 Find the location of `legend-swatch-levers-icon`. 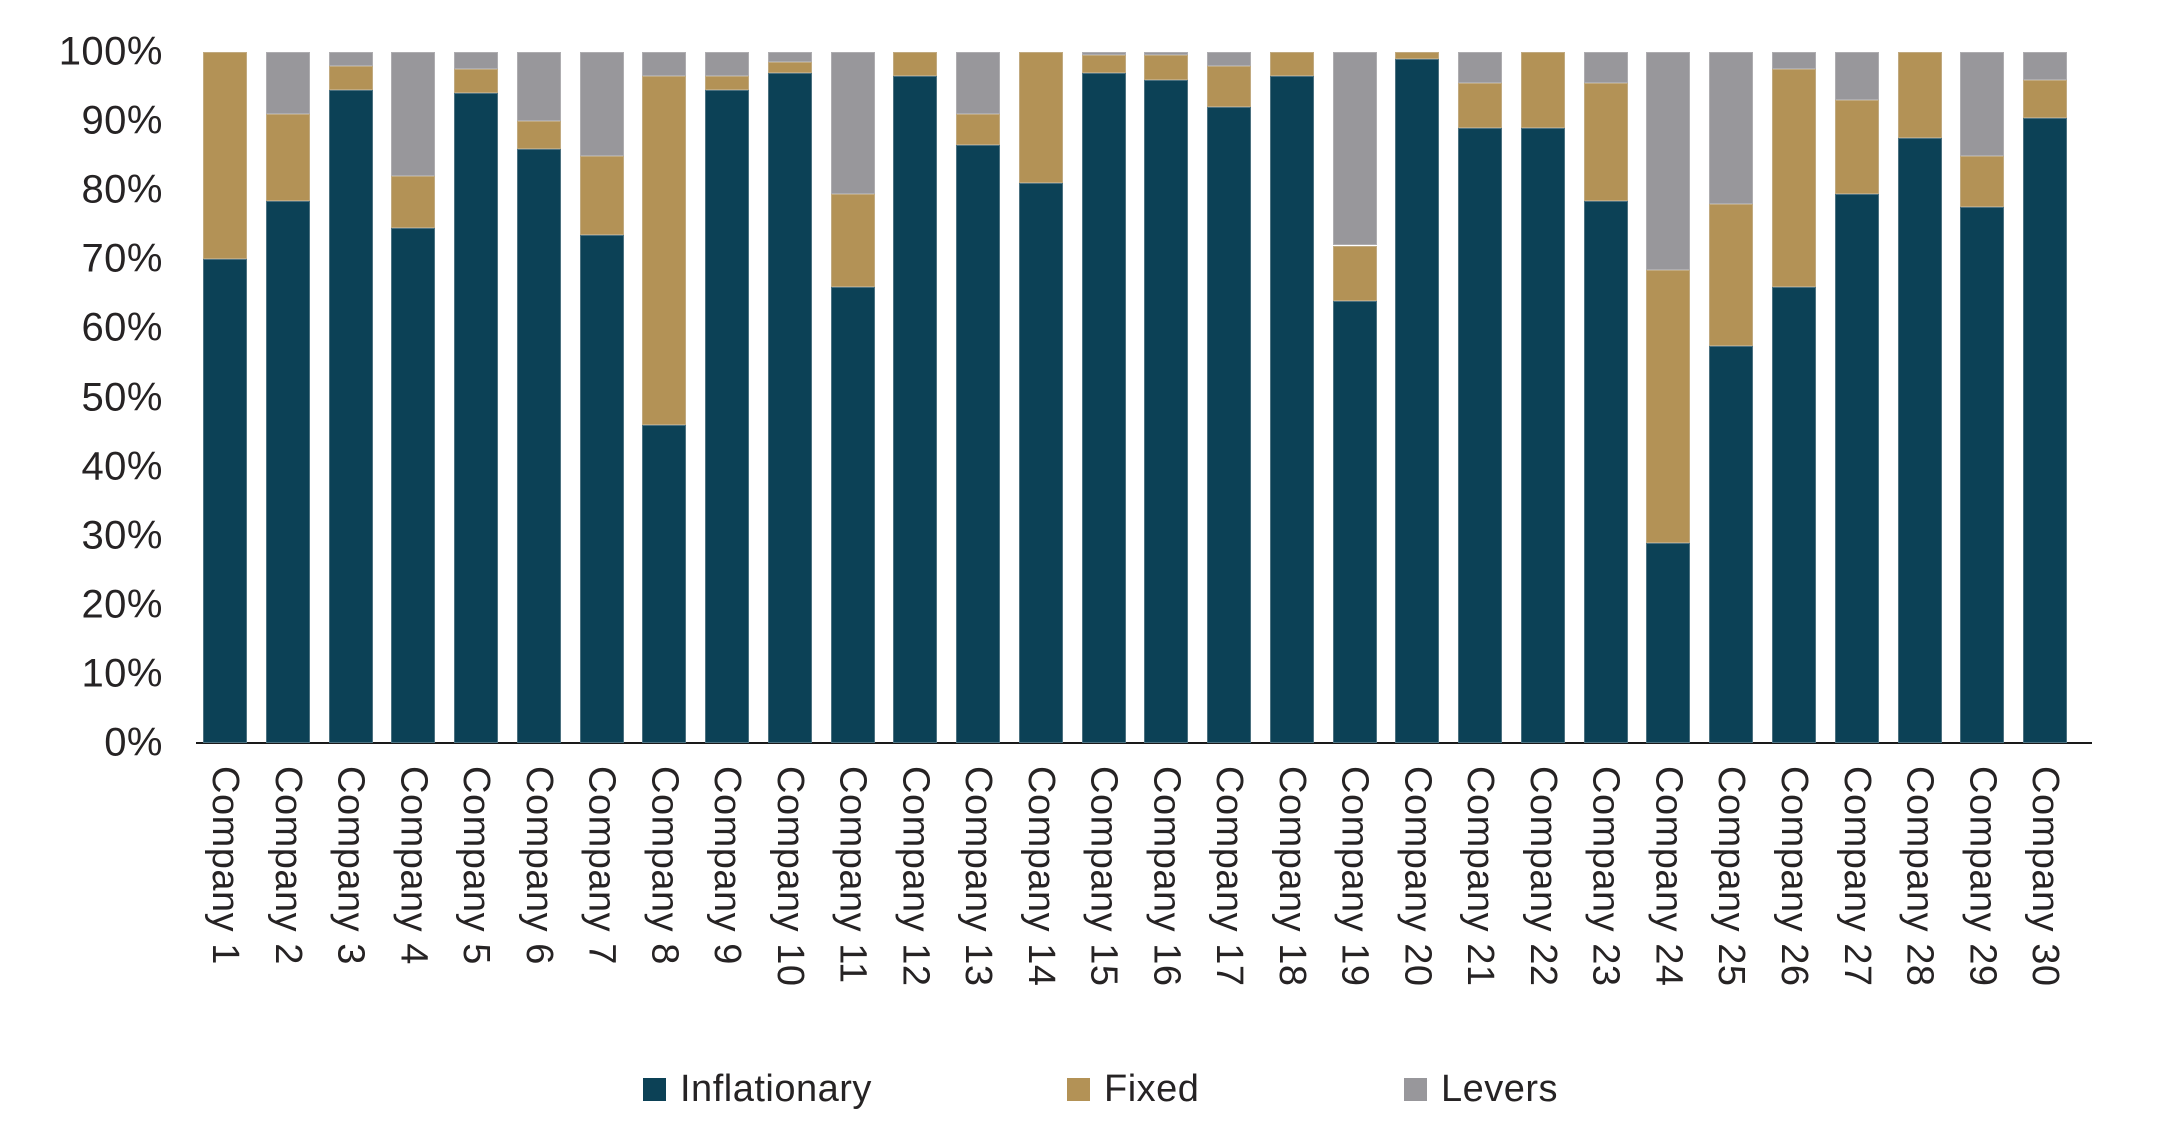

legend-swatch-levers-icon is located at coordinates (1415, 1089).